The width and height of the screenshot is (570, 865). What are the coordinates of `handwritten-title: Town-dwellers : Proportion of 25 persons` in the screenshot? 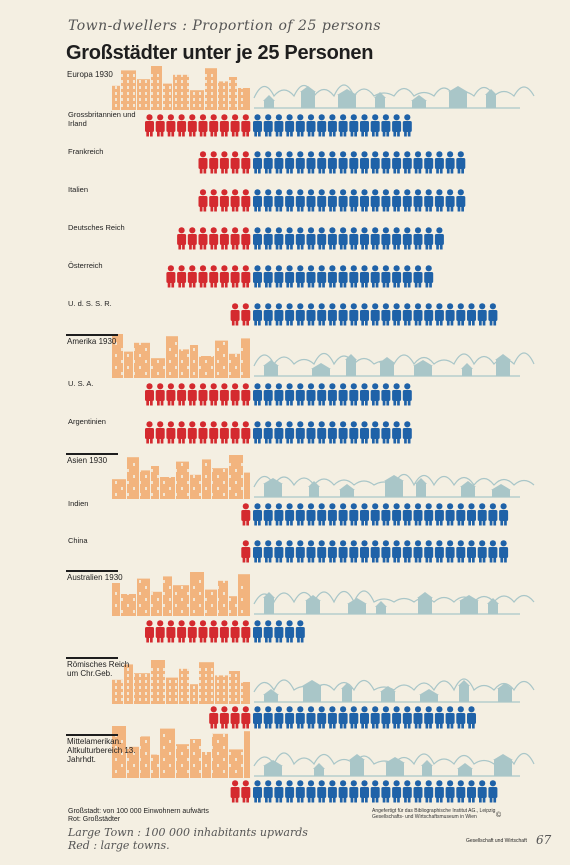 It's located at (225, 26).